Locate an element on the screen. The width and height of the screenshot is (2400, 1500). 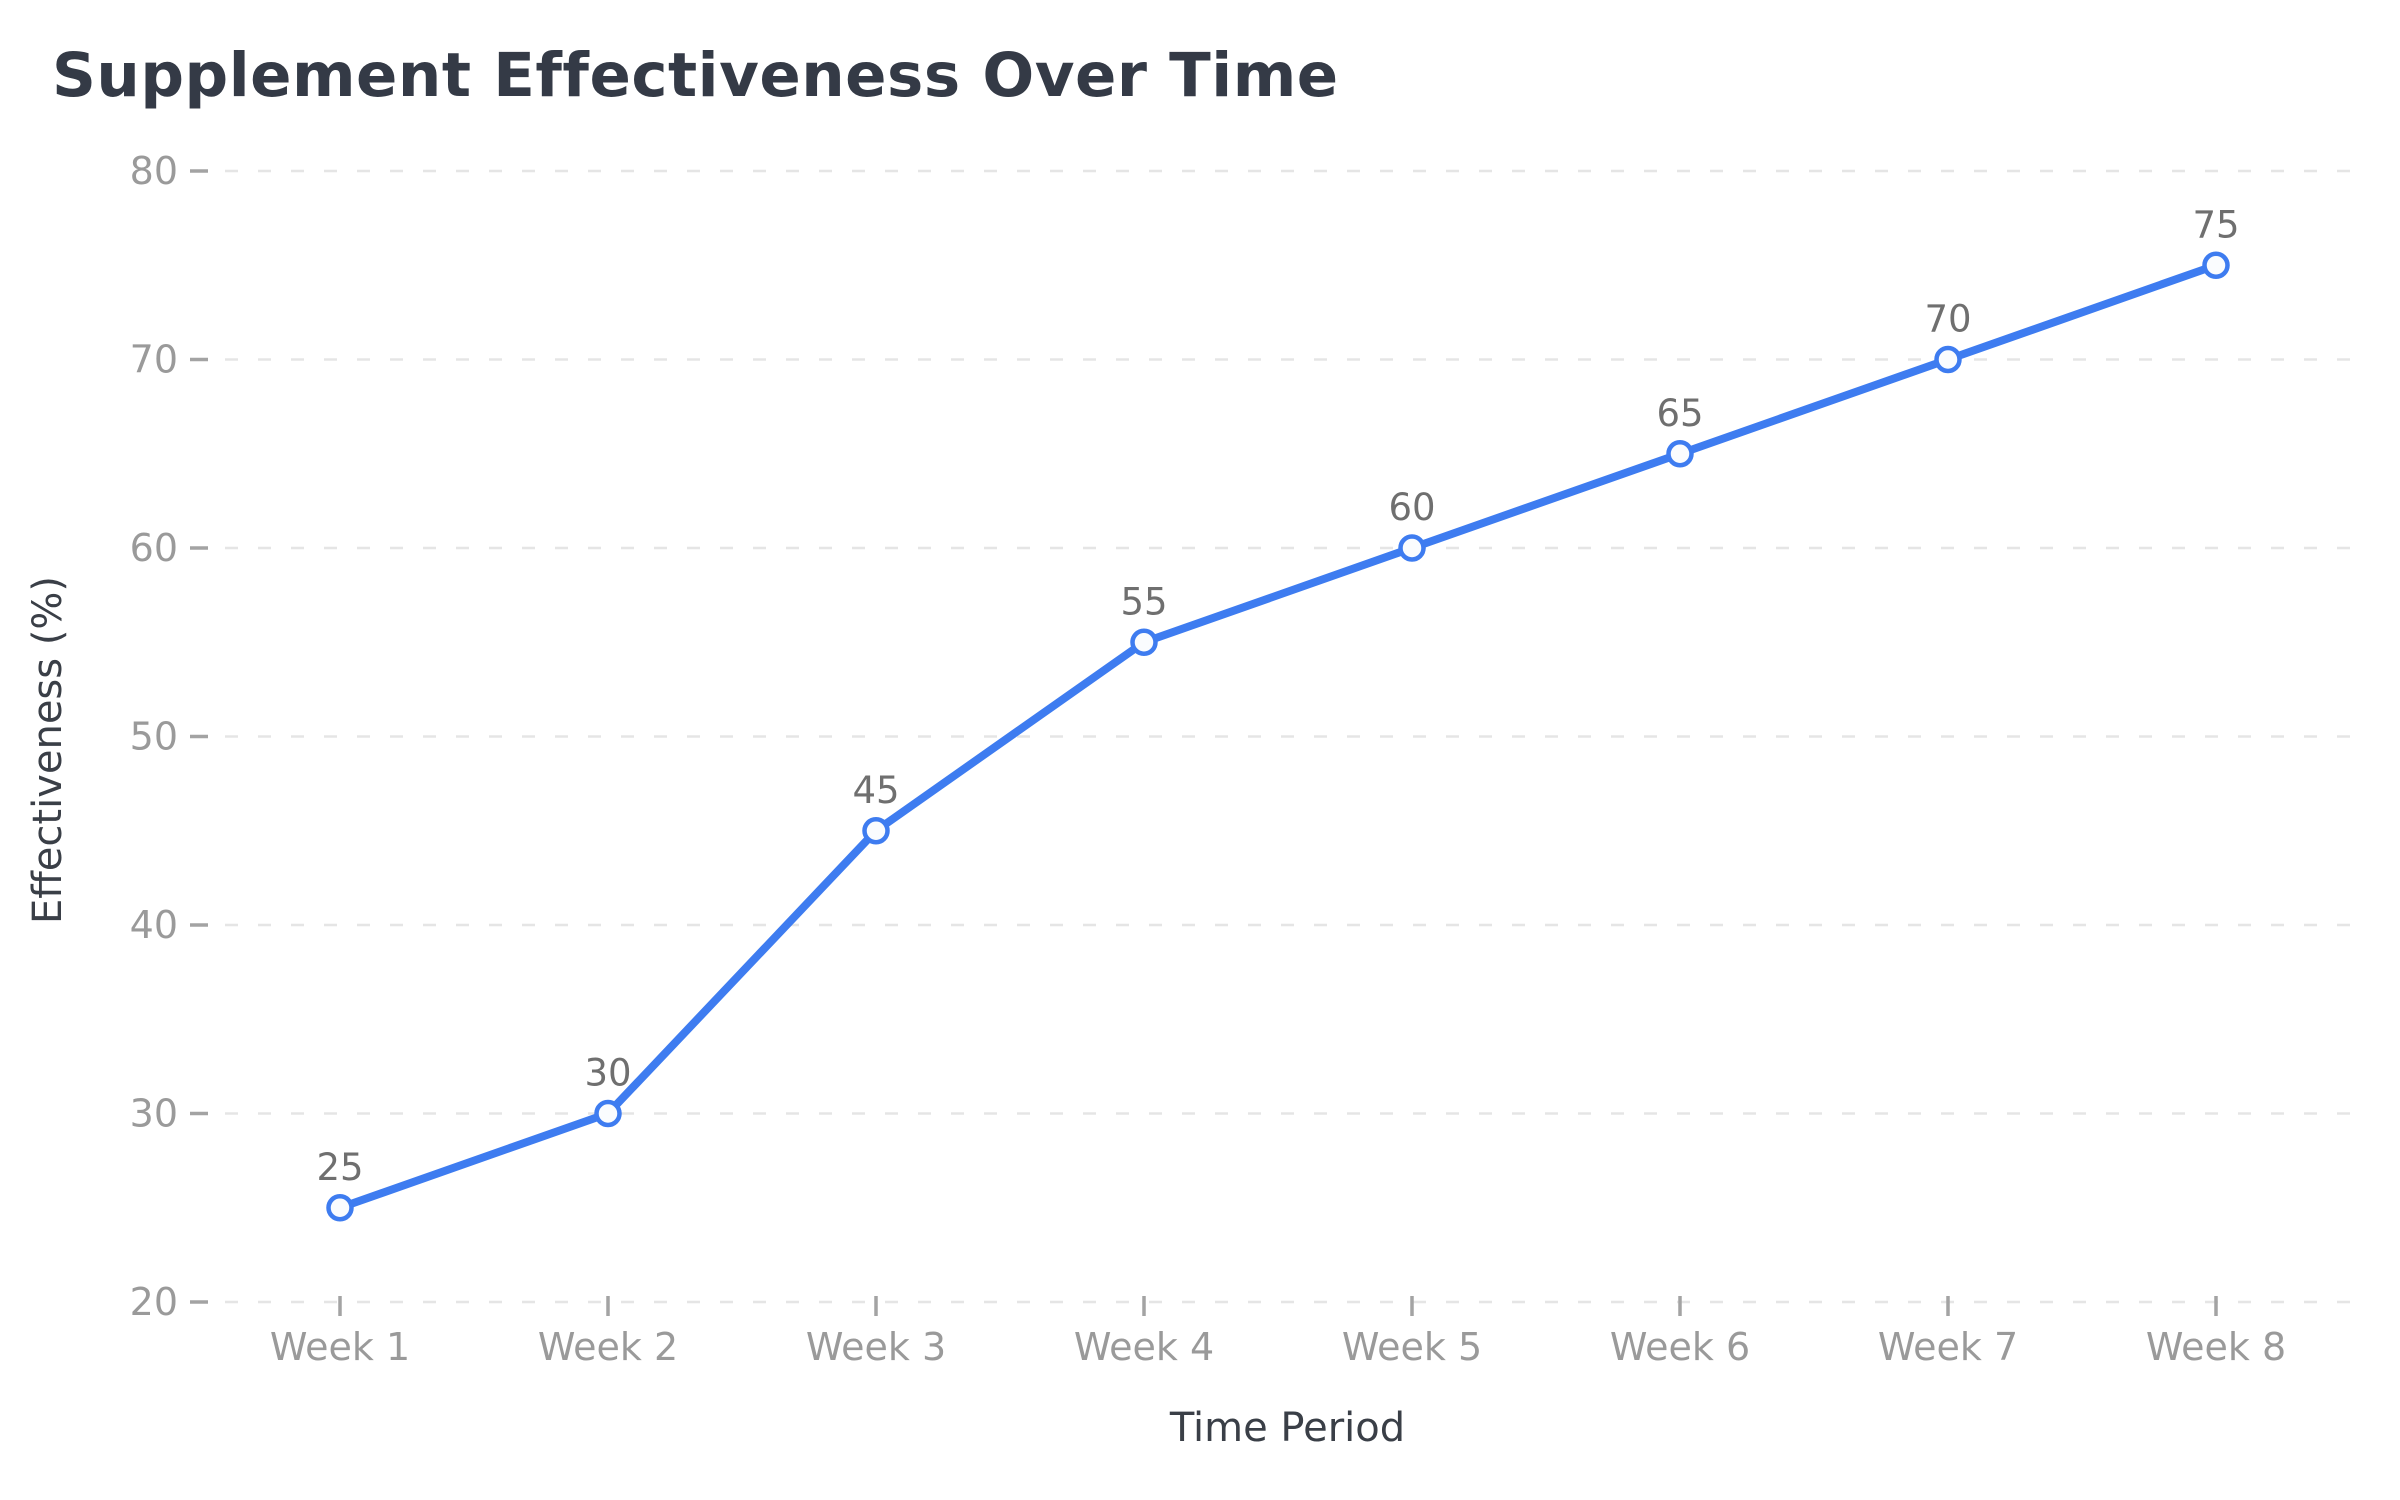
data-point-label: 55 is located at coordinates (1143, 601).